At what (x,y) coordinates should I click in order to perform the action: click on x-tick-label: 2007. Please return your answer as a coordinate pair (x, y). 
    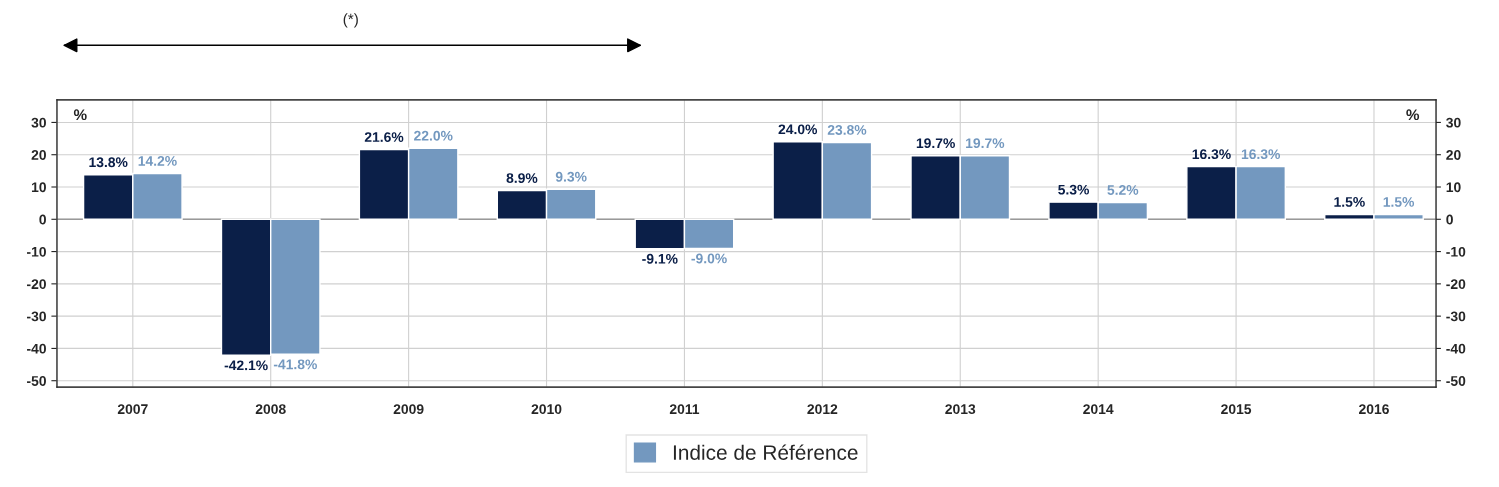
    Looking at the image, I should click on (132, 409).